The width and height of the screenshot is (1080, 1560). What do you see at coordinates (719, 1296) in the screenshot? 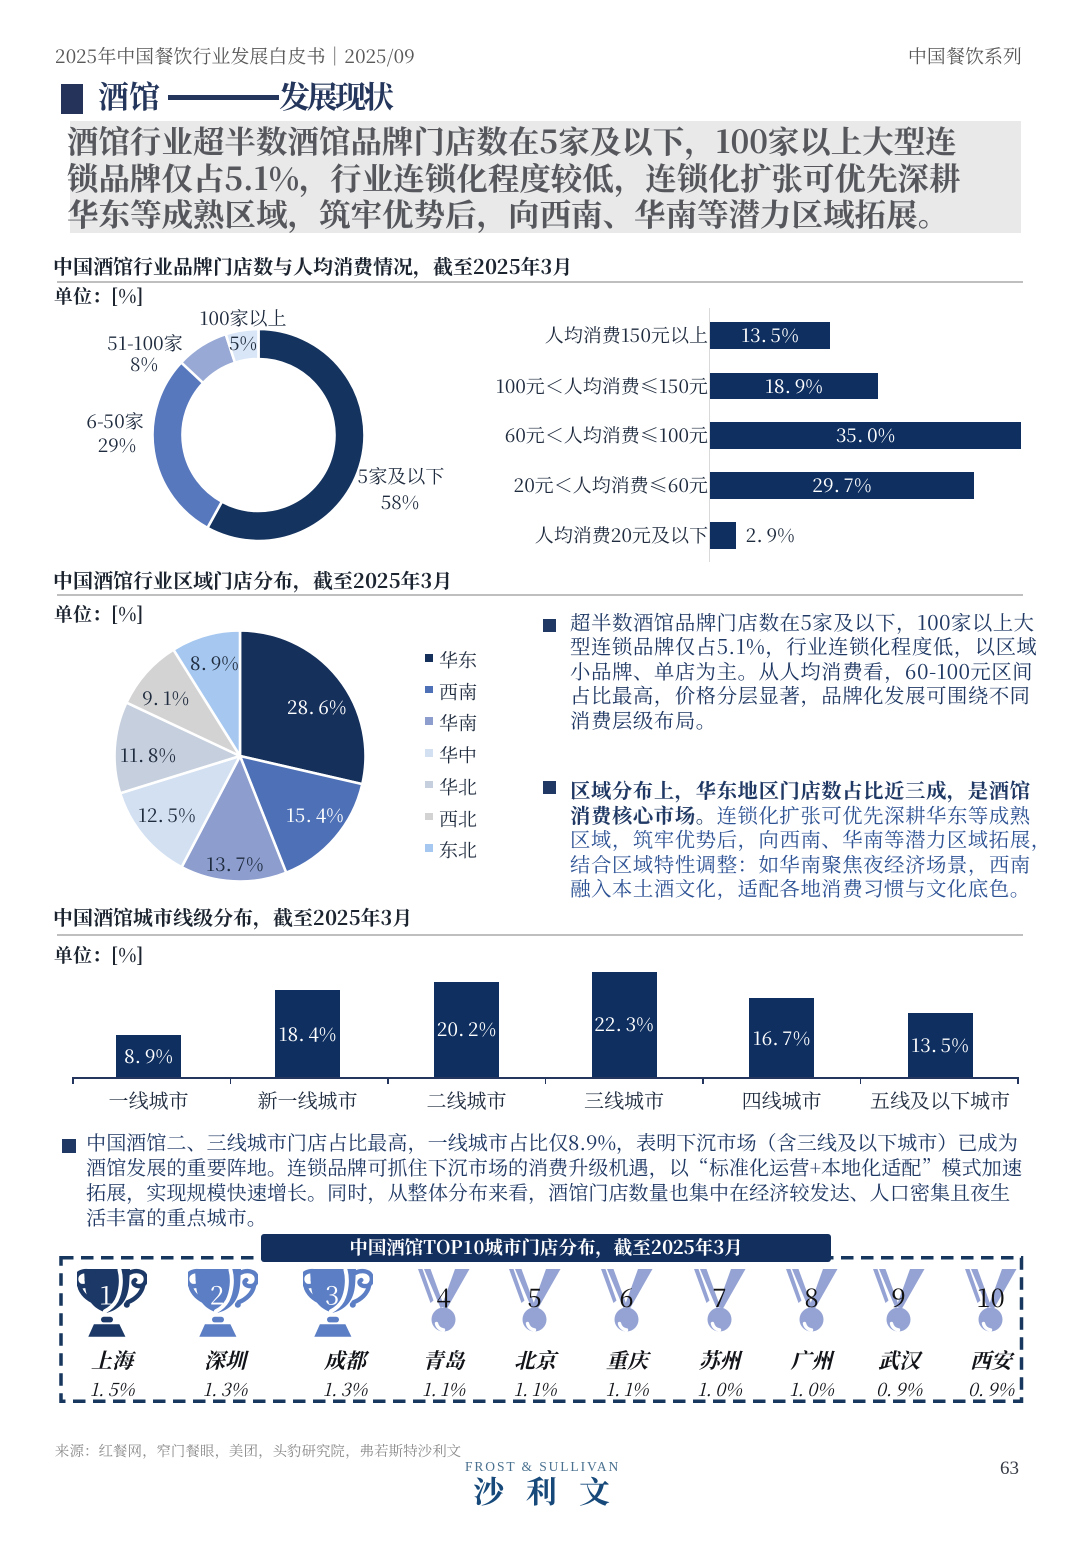
I see `svg-text: 7` at bounding box center [719, 1296].